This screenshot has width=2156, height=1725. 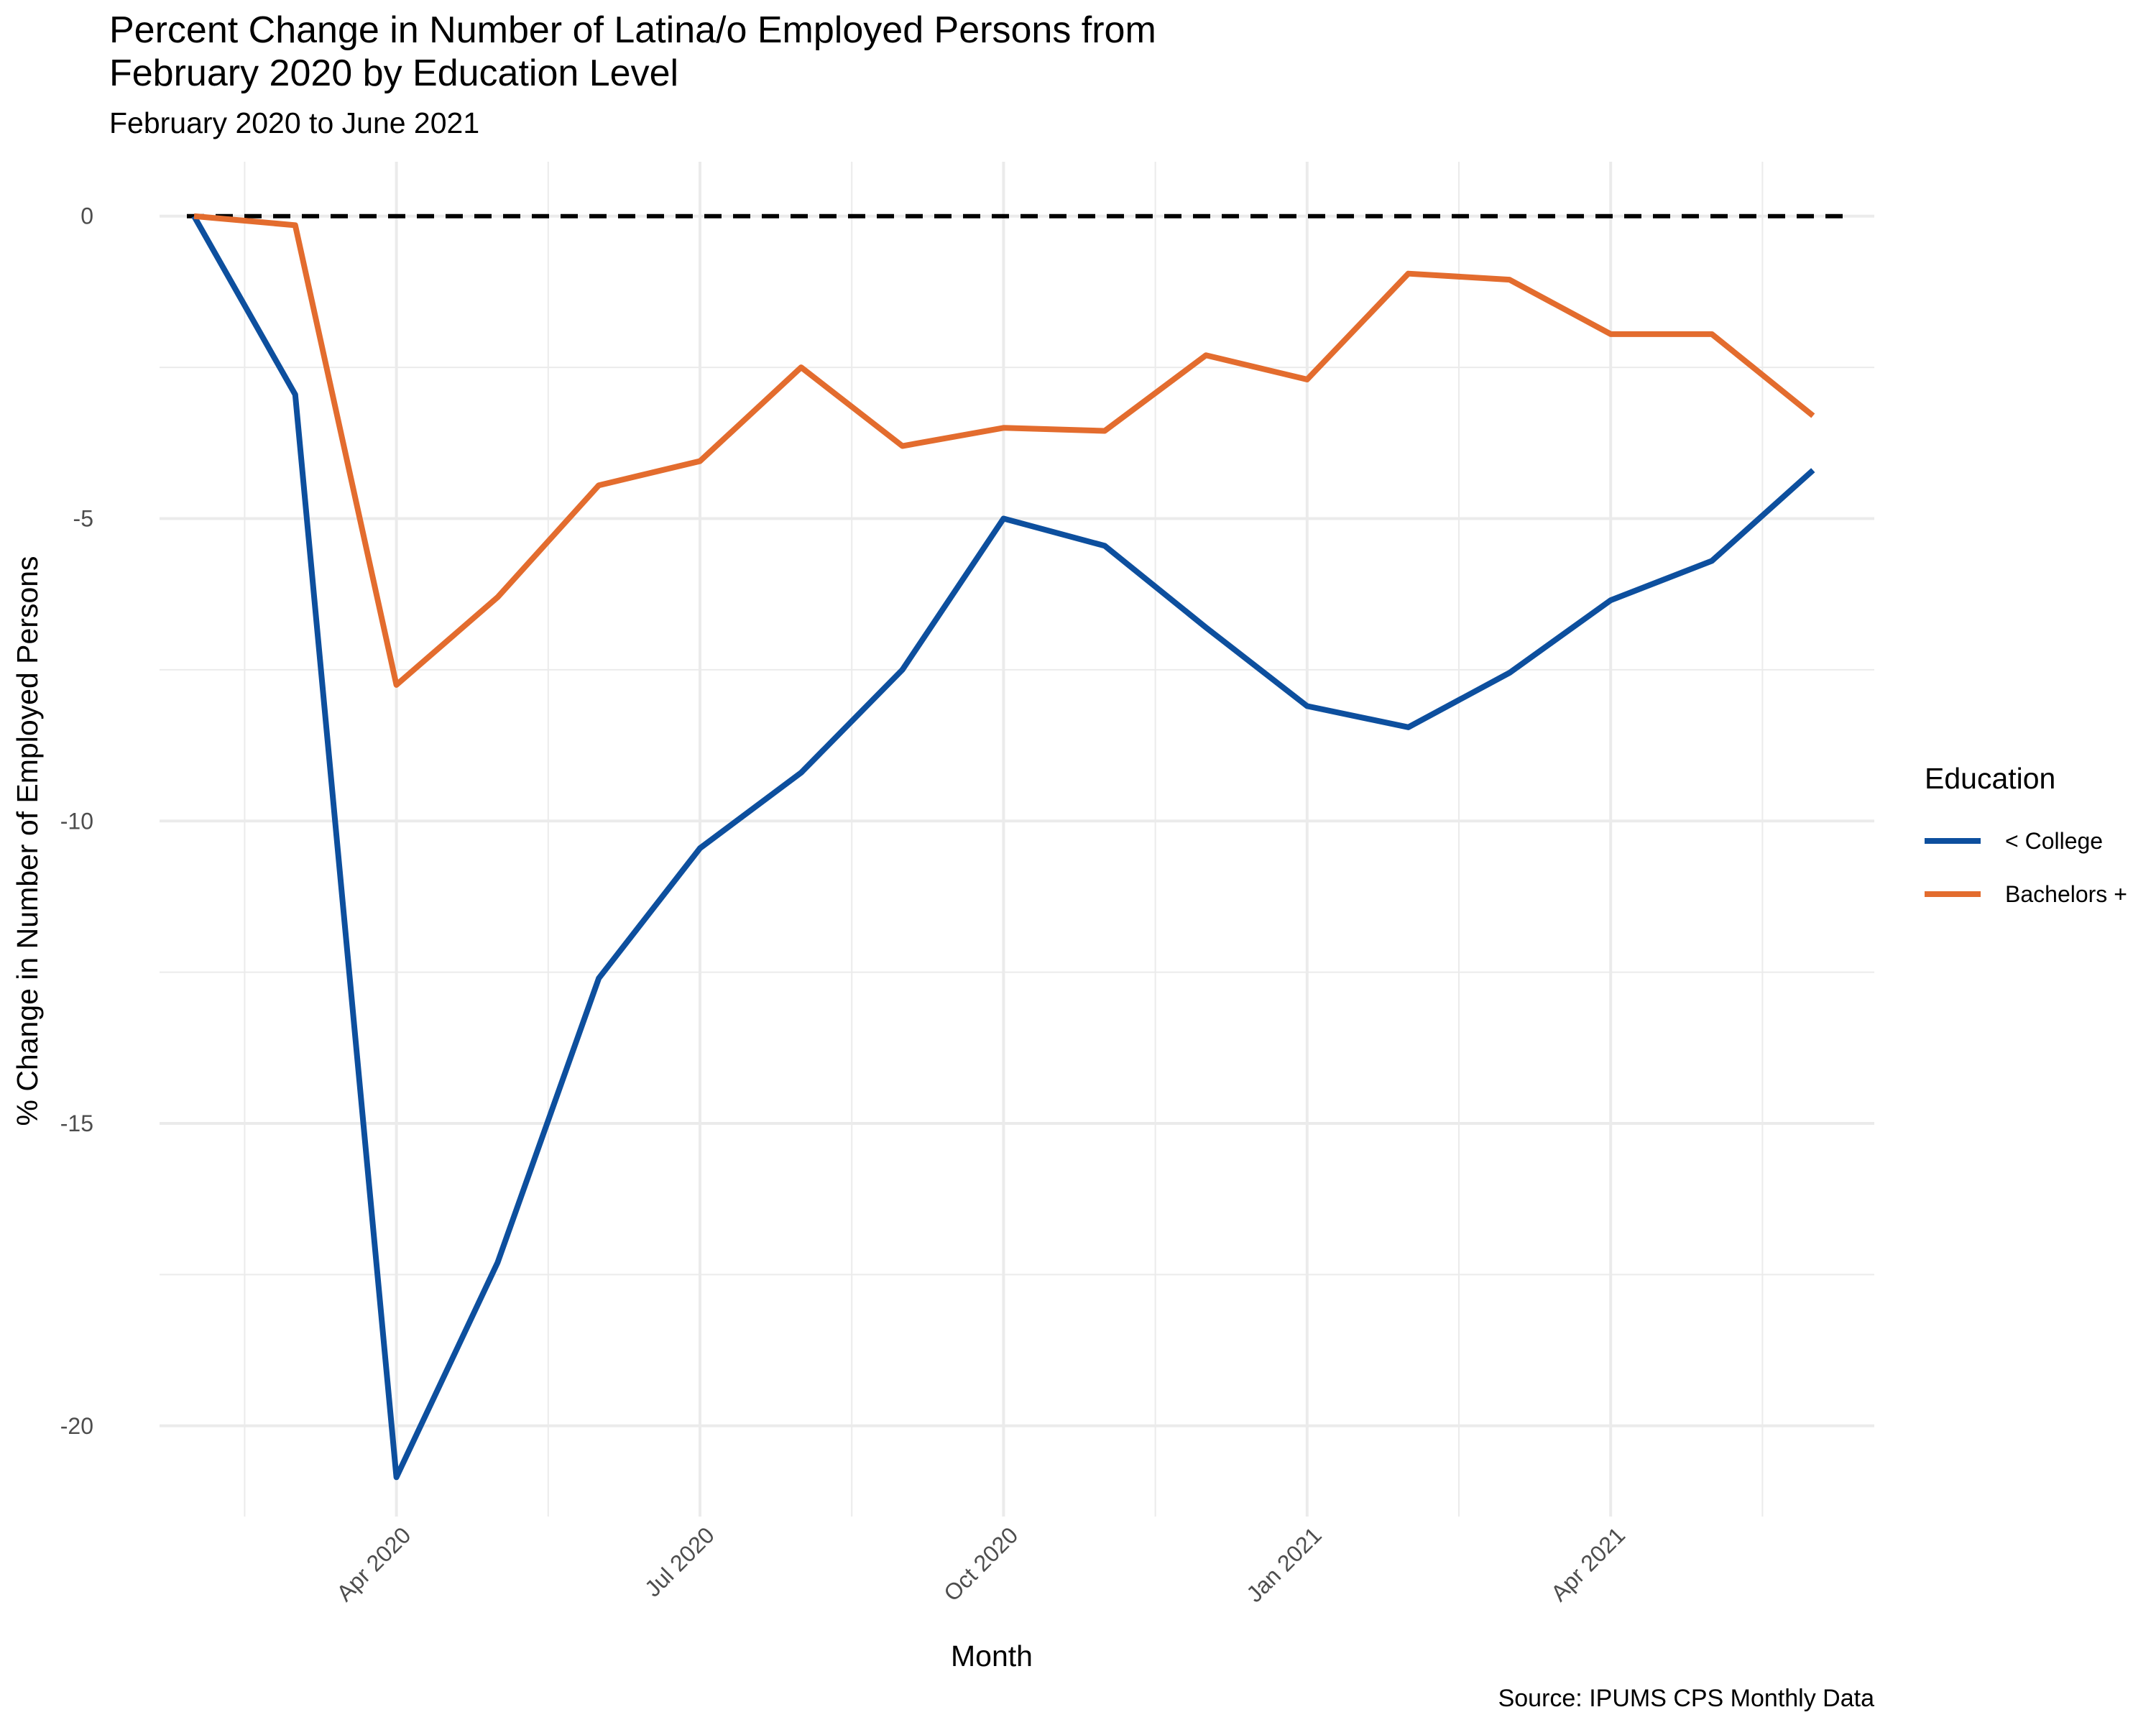 What do you see at coordinates (2066, 893) in the screenshot?
I see `legend-label-bachelors: Bachelors +` at bounding box center [2066, 893].